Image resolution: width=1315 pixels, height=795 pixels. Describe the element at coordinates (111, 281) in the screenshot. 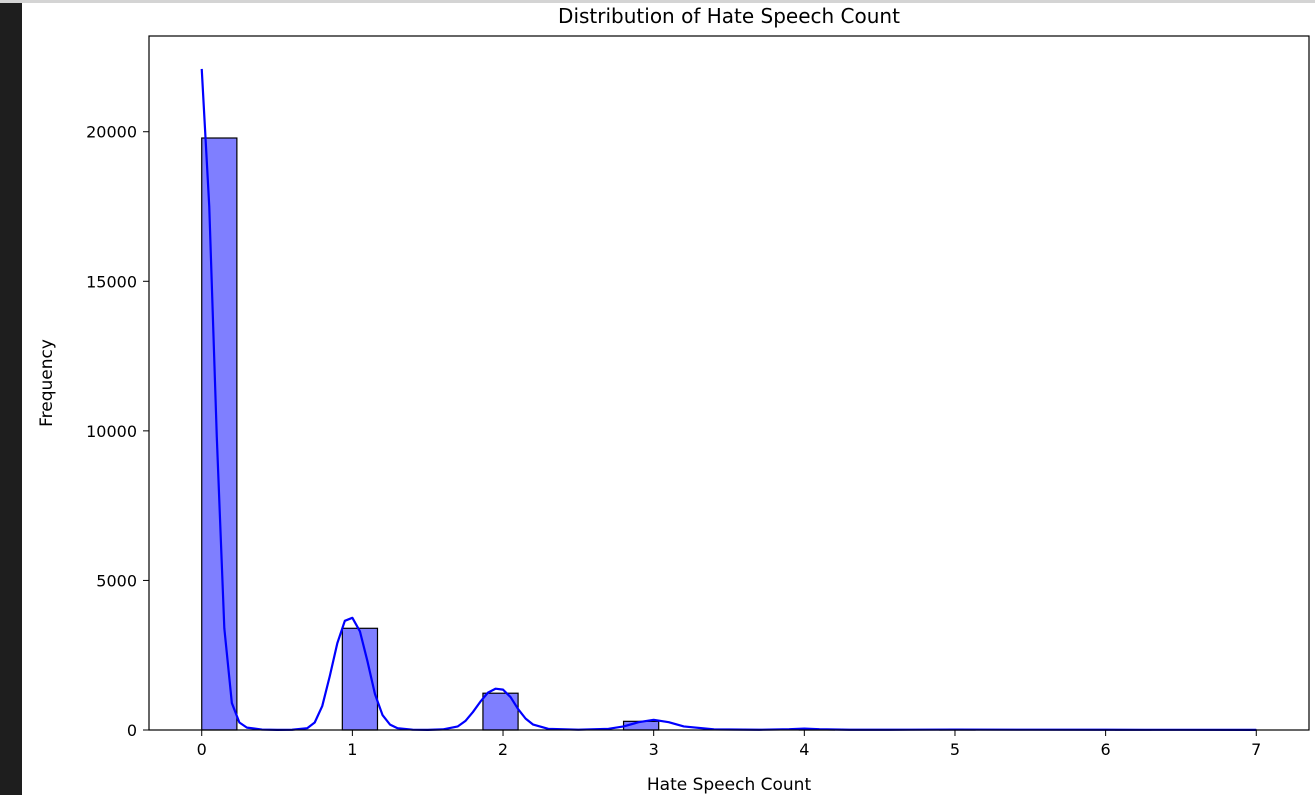

I see `y-tick-label-3: 15000` at that location.